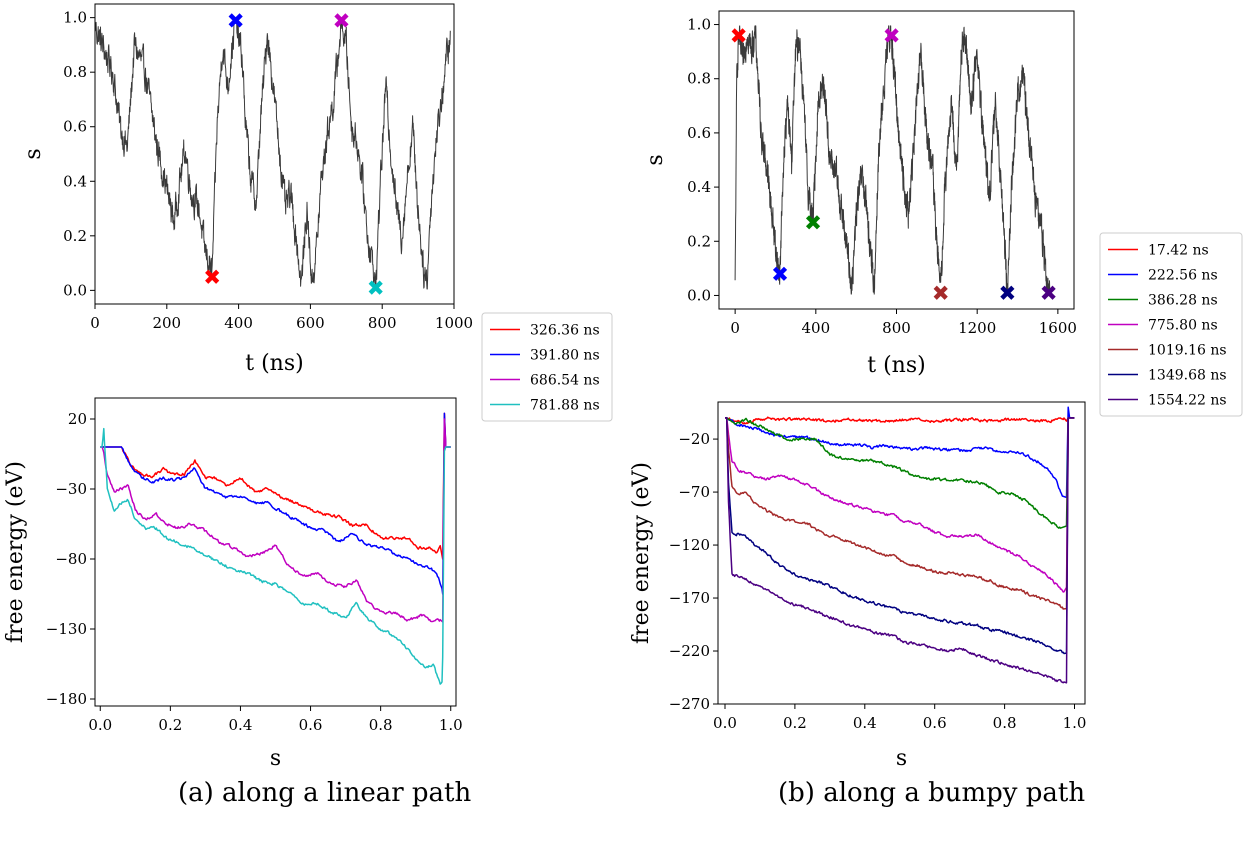 The height and width of the screenshot is (845, 1245). What do you see at coordinates (896, 328) in the screenshot?
I see `x-tick-label-2: 800` at bounding box center [896, 328].